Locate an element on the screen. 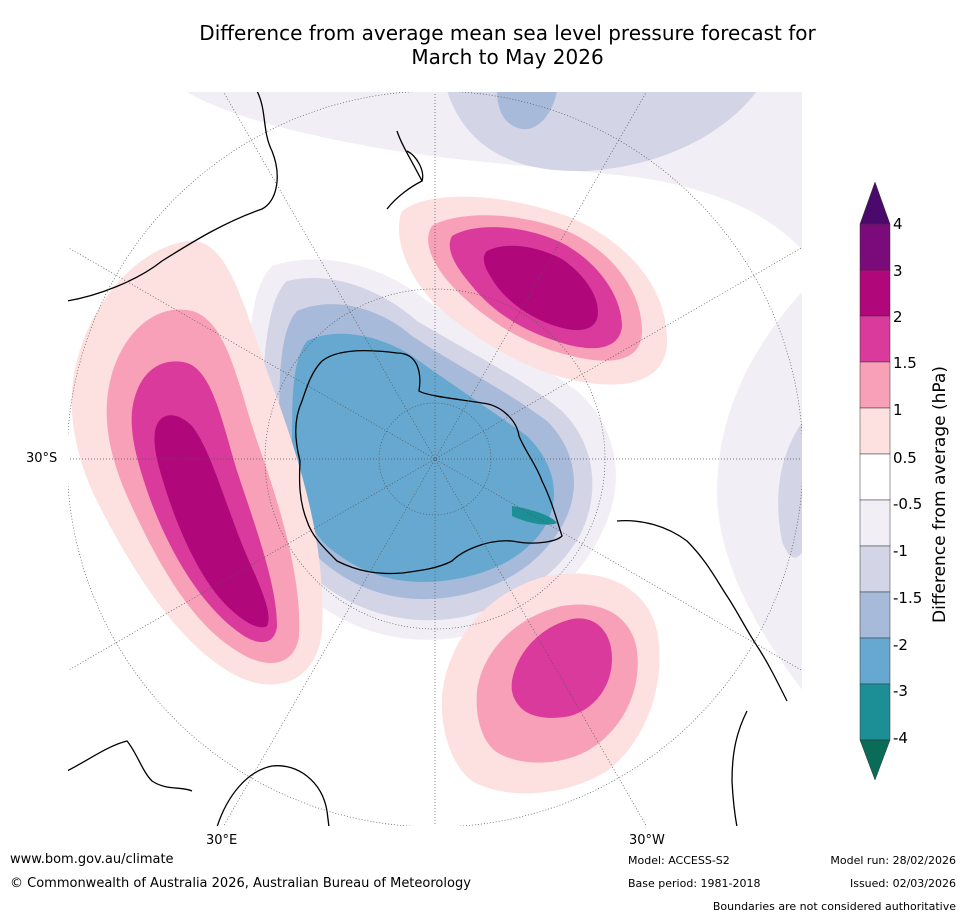 This screenshot has height=919, width=965. colorbar-tick-neg2: -2 is located at coordinates (900, 645).